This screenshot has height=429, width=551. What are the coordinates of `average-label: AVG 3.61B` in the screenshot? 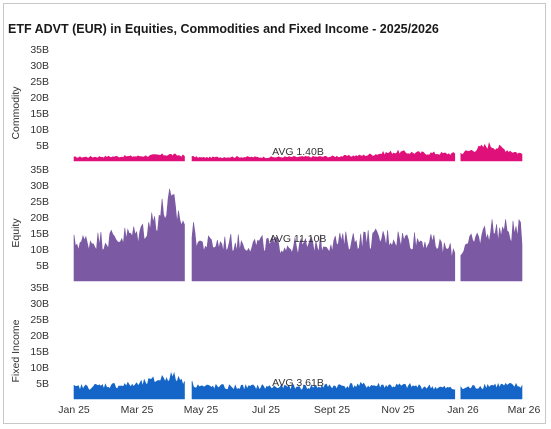 It's located at (298, 383).